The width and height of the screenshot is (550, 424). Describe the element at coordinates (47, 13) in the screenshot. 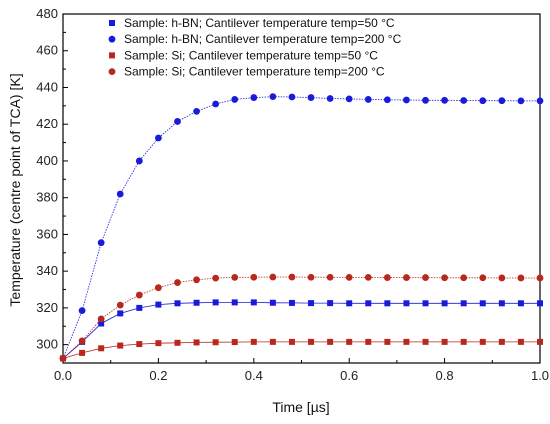

I see `y-tick-label: 480` at that location.